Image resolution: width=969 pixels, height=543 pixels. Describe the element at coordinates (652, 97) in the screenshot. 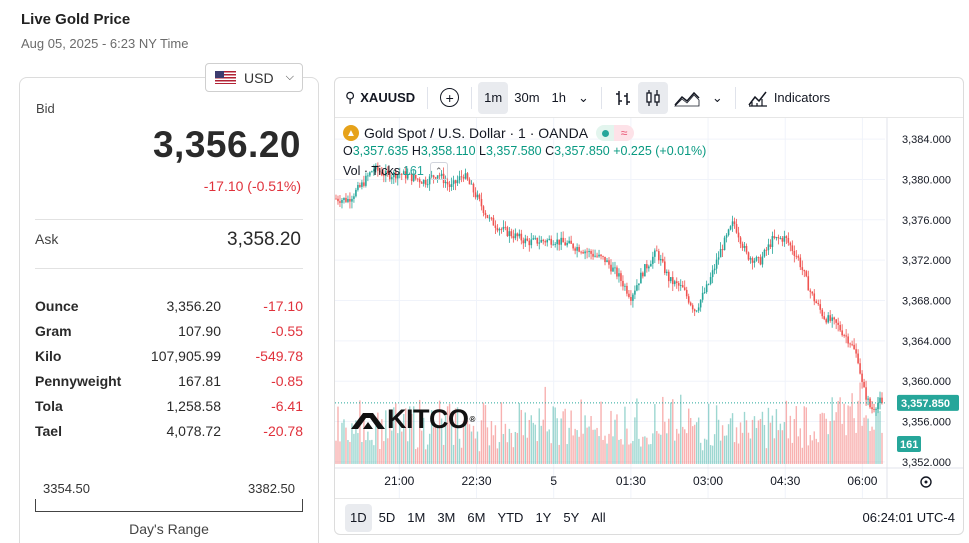

I see `candle-style-button` at that location.